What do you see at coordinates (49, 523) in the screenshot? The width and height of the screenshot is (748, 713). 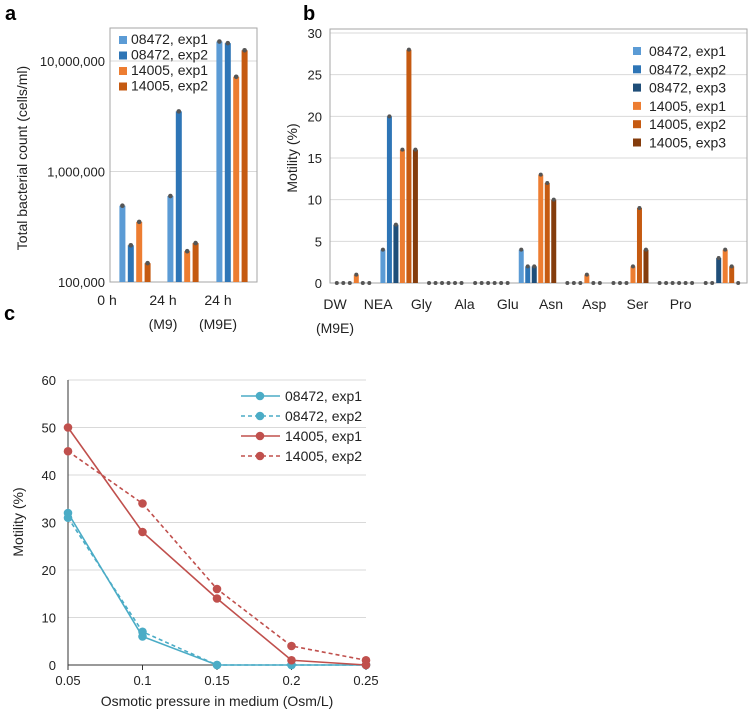 I see `y-tick-label: 30` at bounding box center [49, 523].